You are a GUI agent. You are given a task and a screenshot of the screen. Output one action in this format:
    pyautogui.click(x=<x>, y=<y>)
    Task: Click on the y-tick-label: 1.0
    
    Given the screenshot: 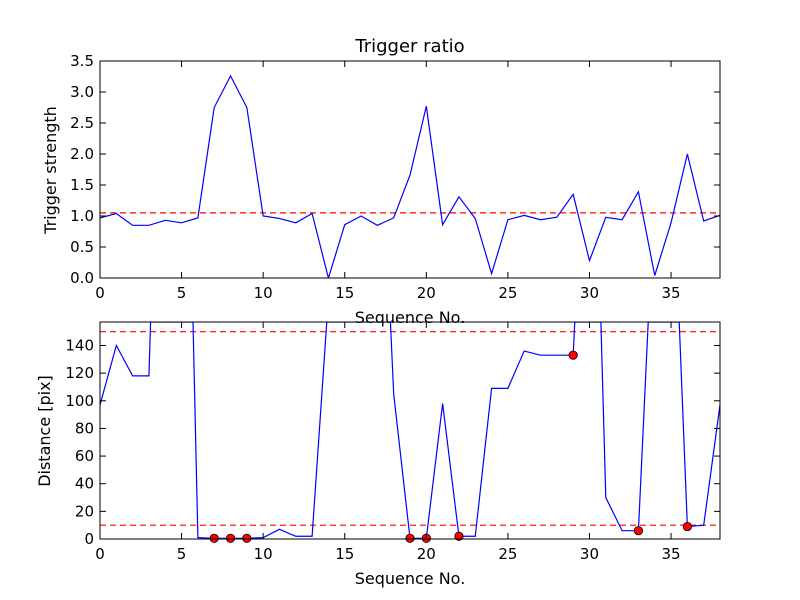 What is the action you would take?
    pyautogui.click(x=82, y=216)
    